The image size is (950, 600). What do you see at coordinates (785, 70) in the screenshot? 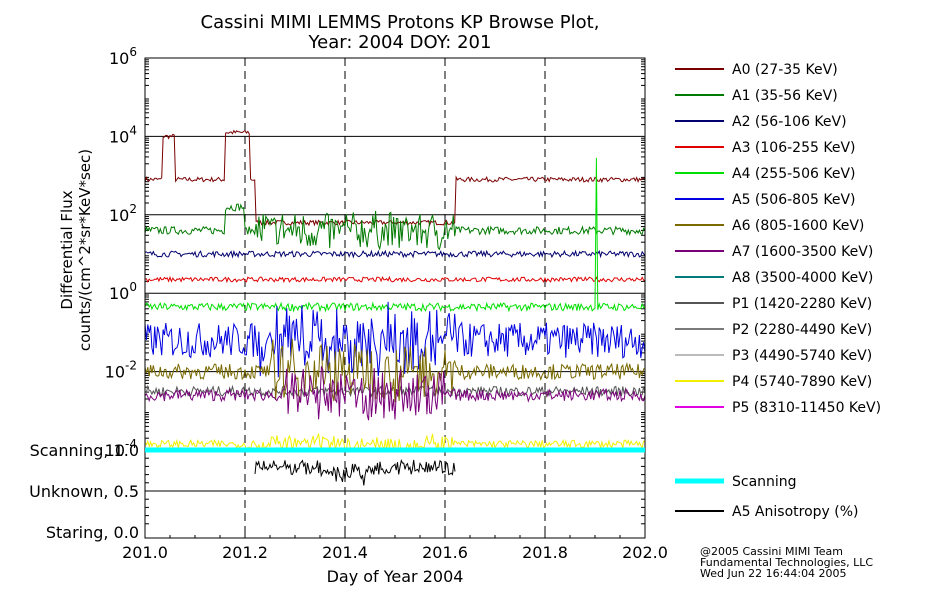
I see `legend-label: A0 (27-35 KeV)` at bounding box center [785, 70].